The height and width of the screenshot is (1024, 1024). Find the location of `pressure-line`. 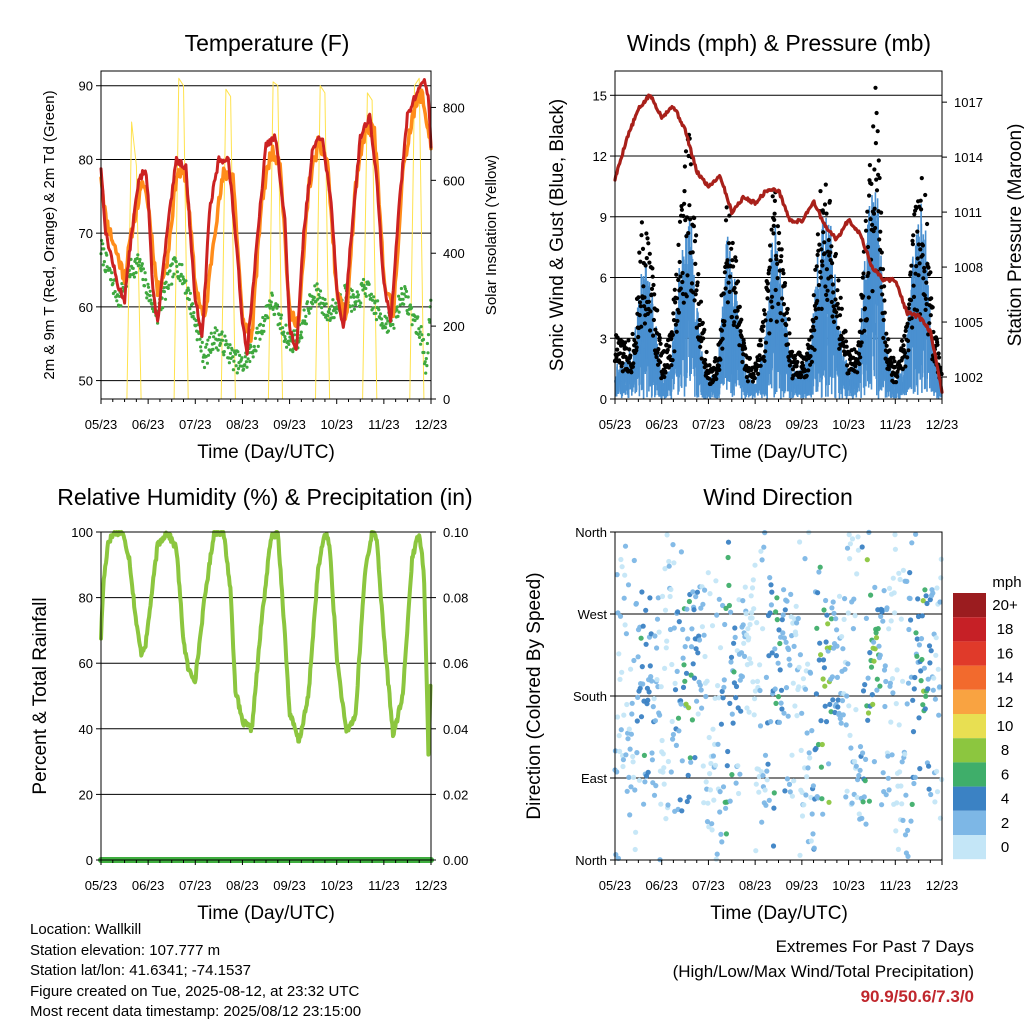

pressure-line is located at coordinates (778, 243).